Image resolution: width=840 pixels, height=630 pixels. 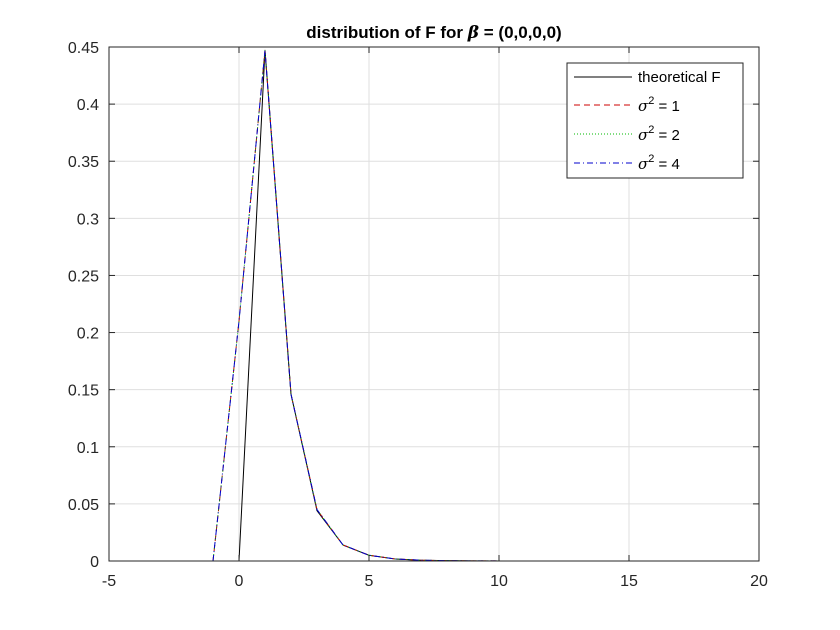 I want to click on legend-value: = 4, so click(x=666, y=164).